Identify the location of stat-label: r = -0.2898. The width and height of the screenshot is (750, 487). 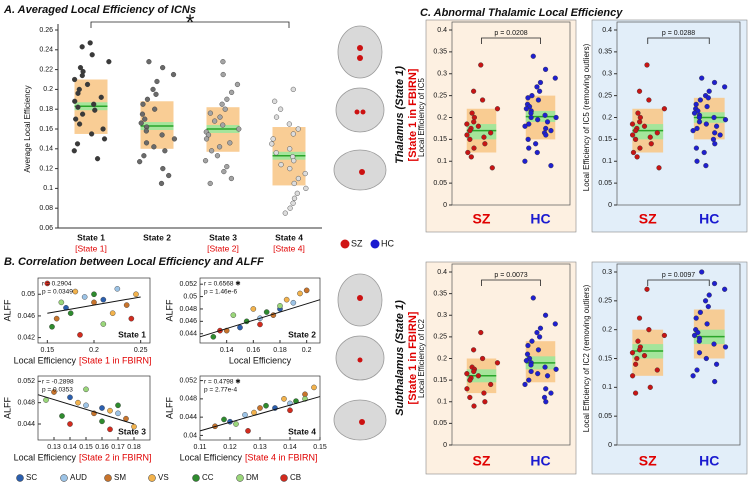
(58, 382).